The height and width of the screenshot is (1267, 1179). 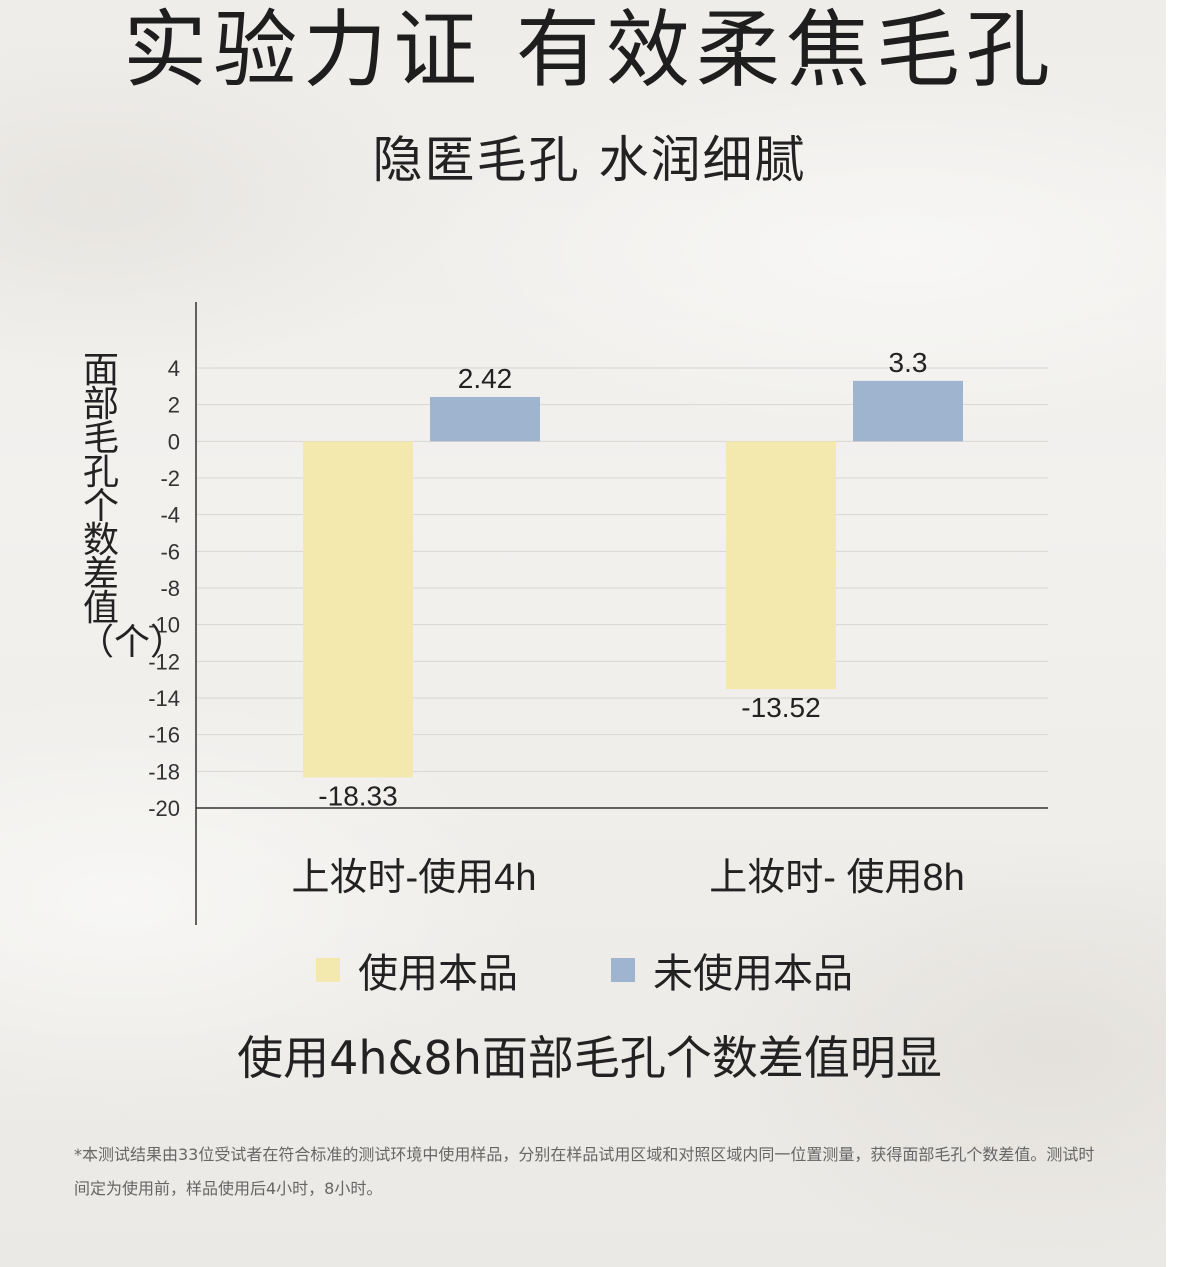 I want to click on y-tick-label: -14, so click(x=164, y=698).